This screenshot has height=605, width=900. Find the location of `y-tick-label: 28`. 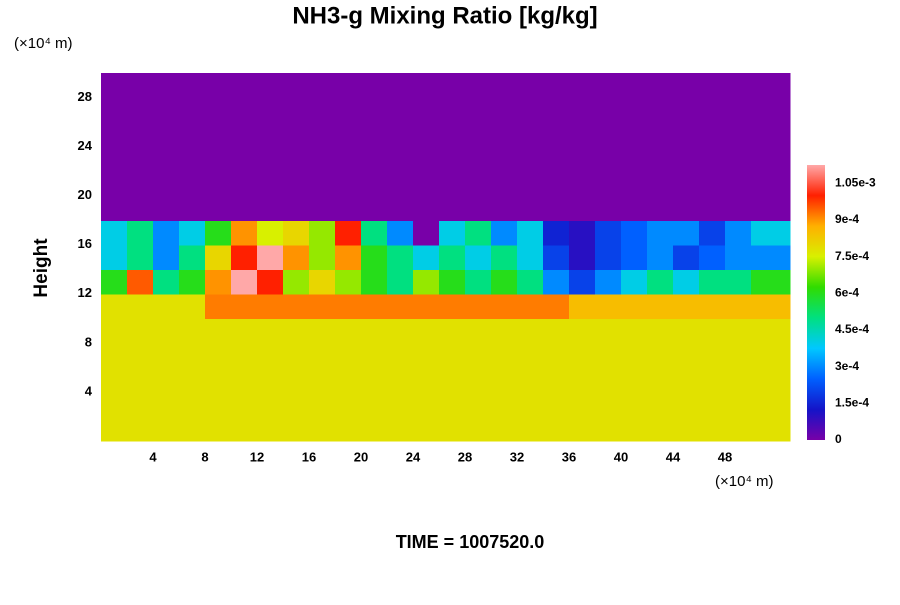

y-tick-label: 28 is located at coordinates (85, 96).